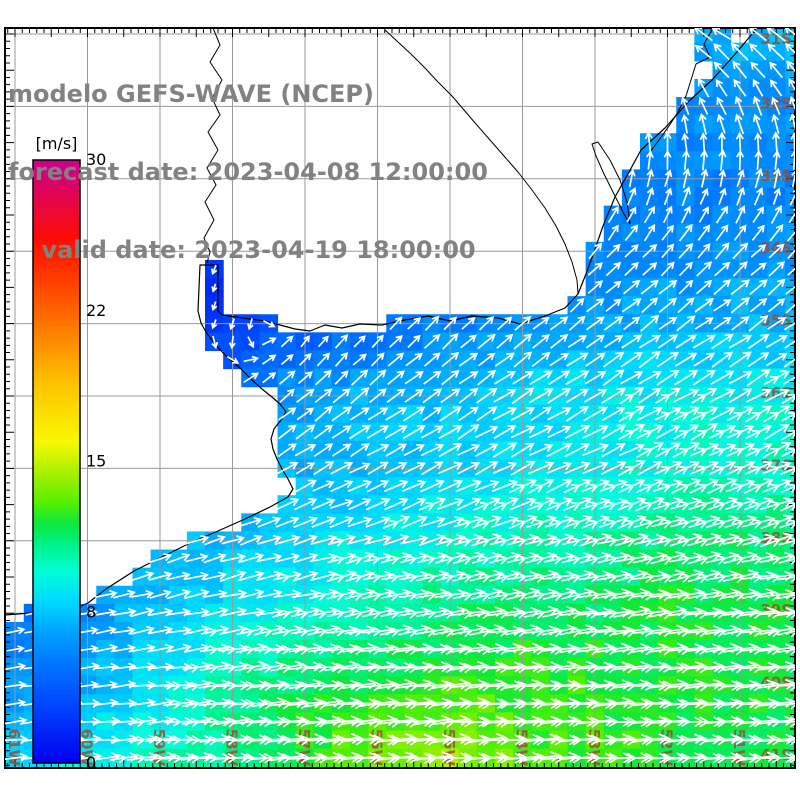 The height and width of the screenshot is (800, 800). Describe the element at coordinates (56, 461) in the screenshot. I see `colorbar-swatch` at that location.